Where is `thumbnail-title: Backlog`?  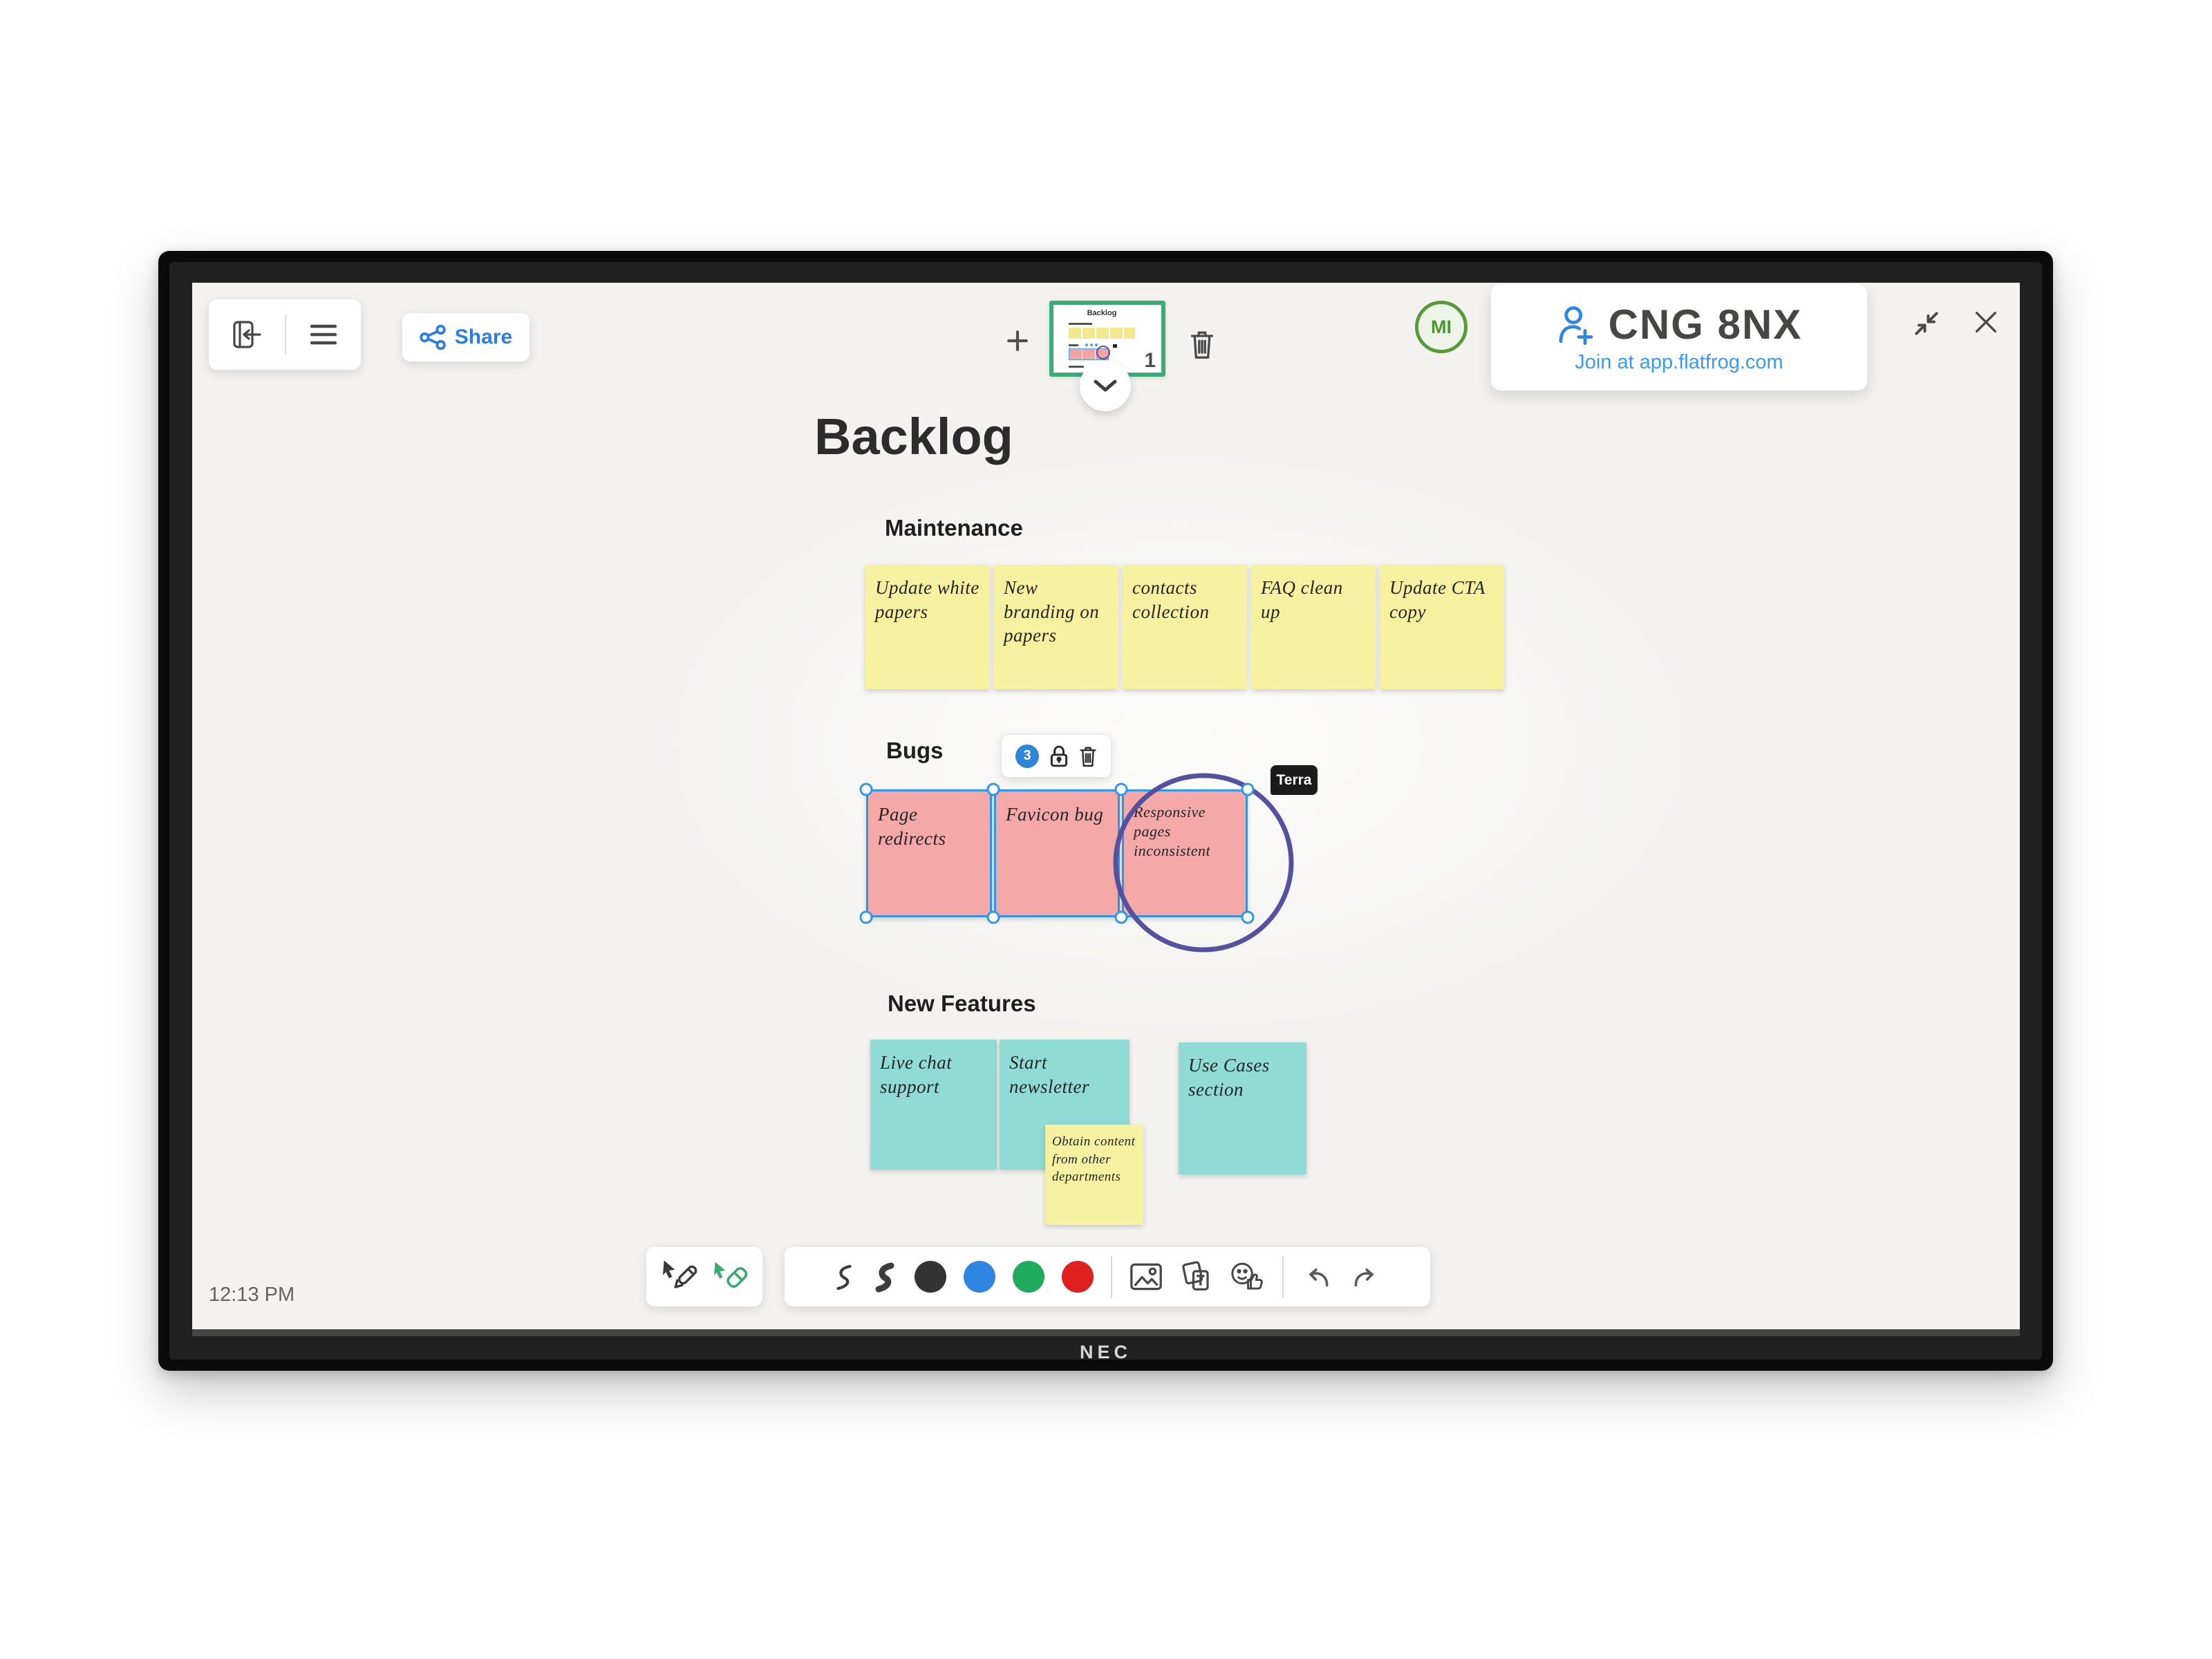 thumbnail-title: Backlog is located at coordinates (1102, 313).